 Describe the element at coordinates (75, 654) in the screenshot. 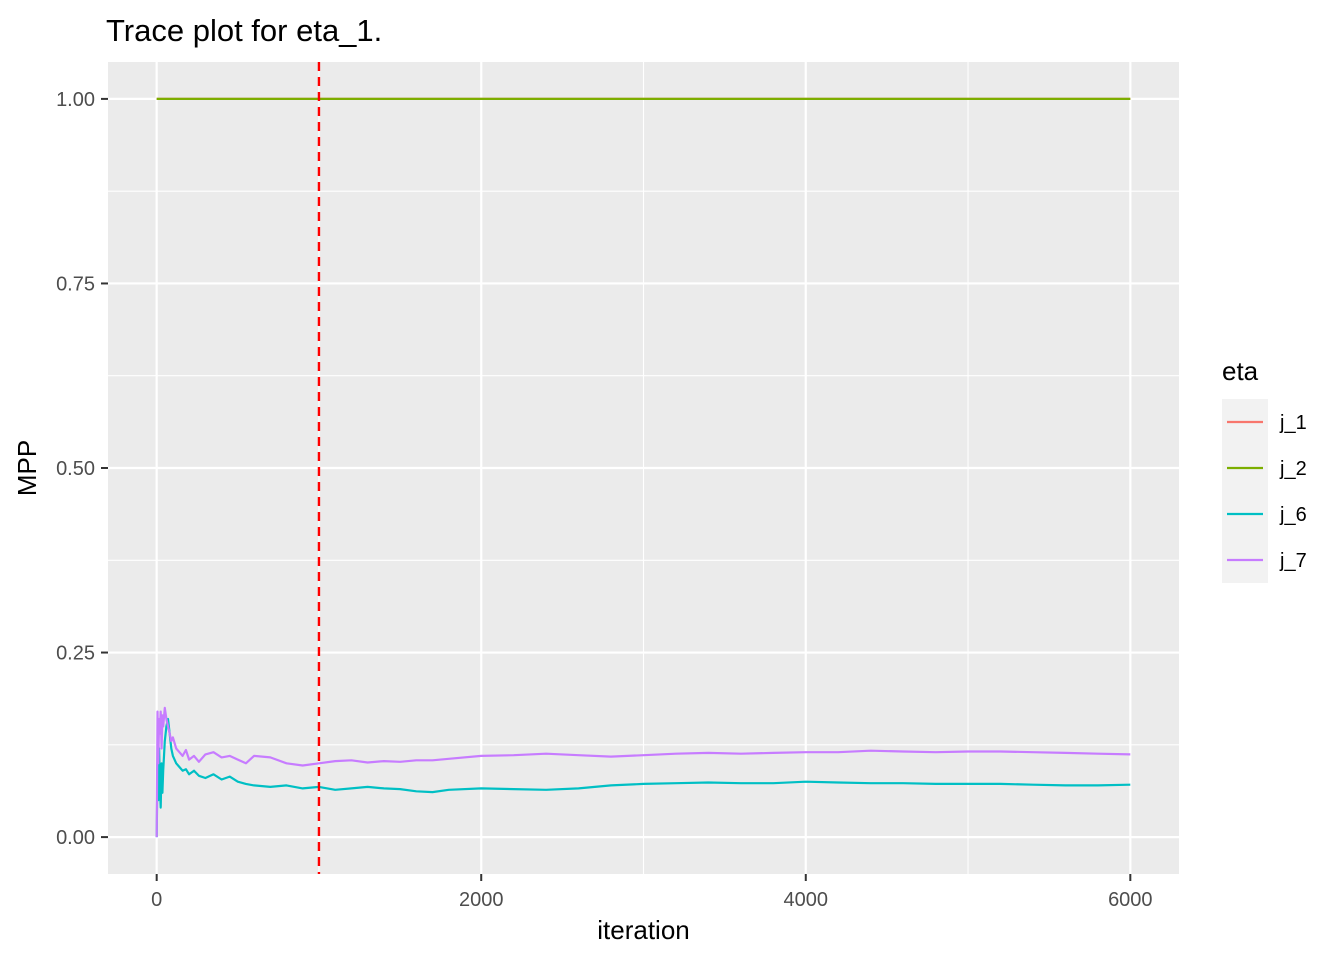

I see `y-tick-label: 0.25` at that location.